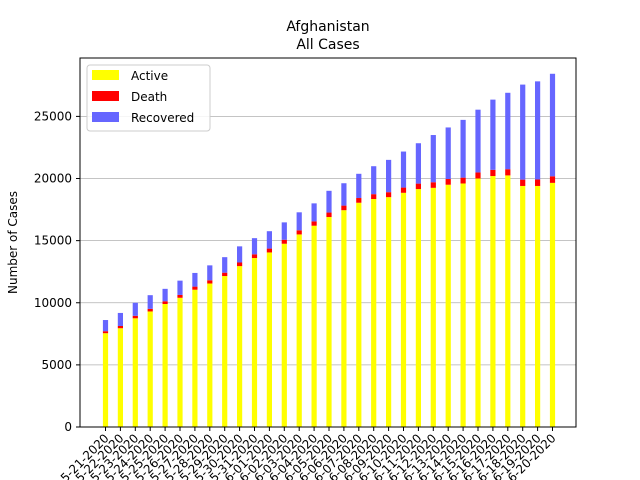 This screenshot has width=640, height=480. I want to click on chart-title: Afghanistan, so click(327, 27).